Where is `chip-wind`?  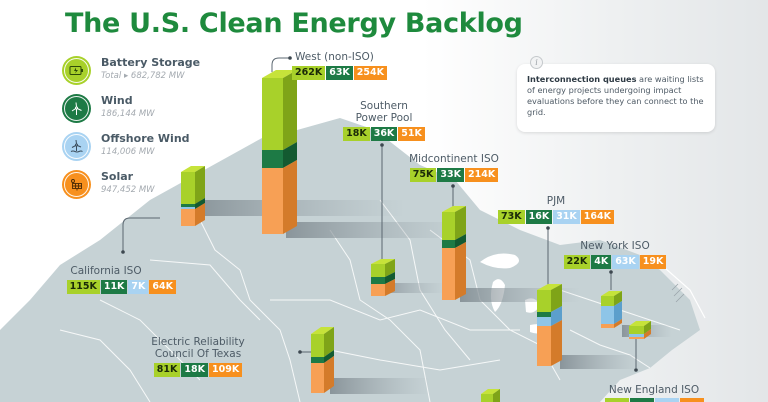 chip-wind is located at coordinates (641, 400).